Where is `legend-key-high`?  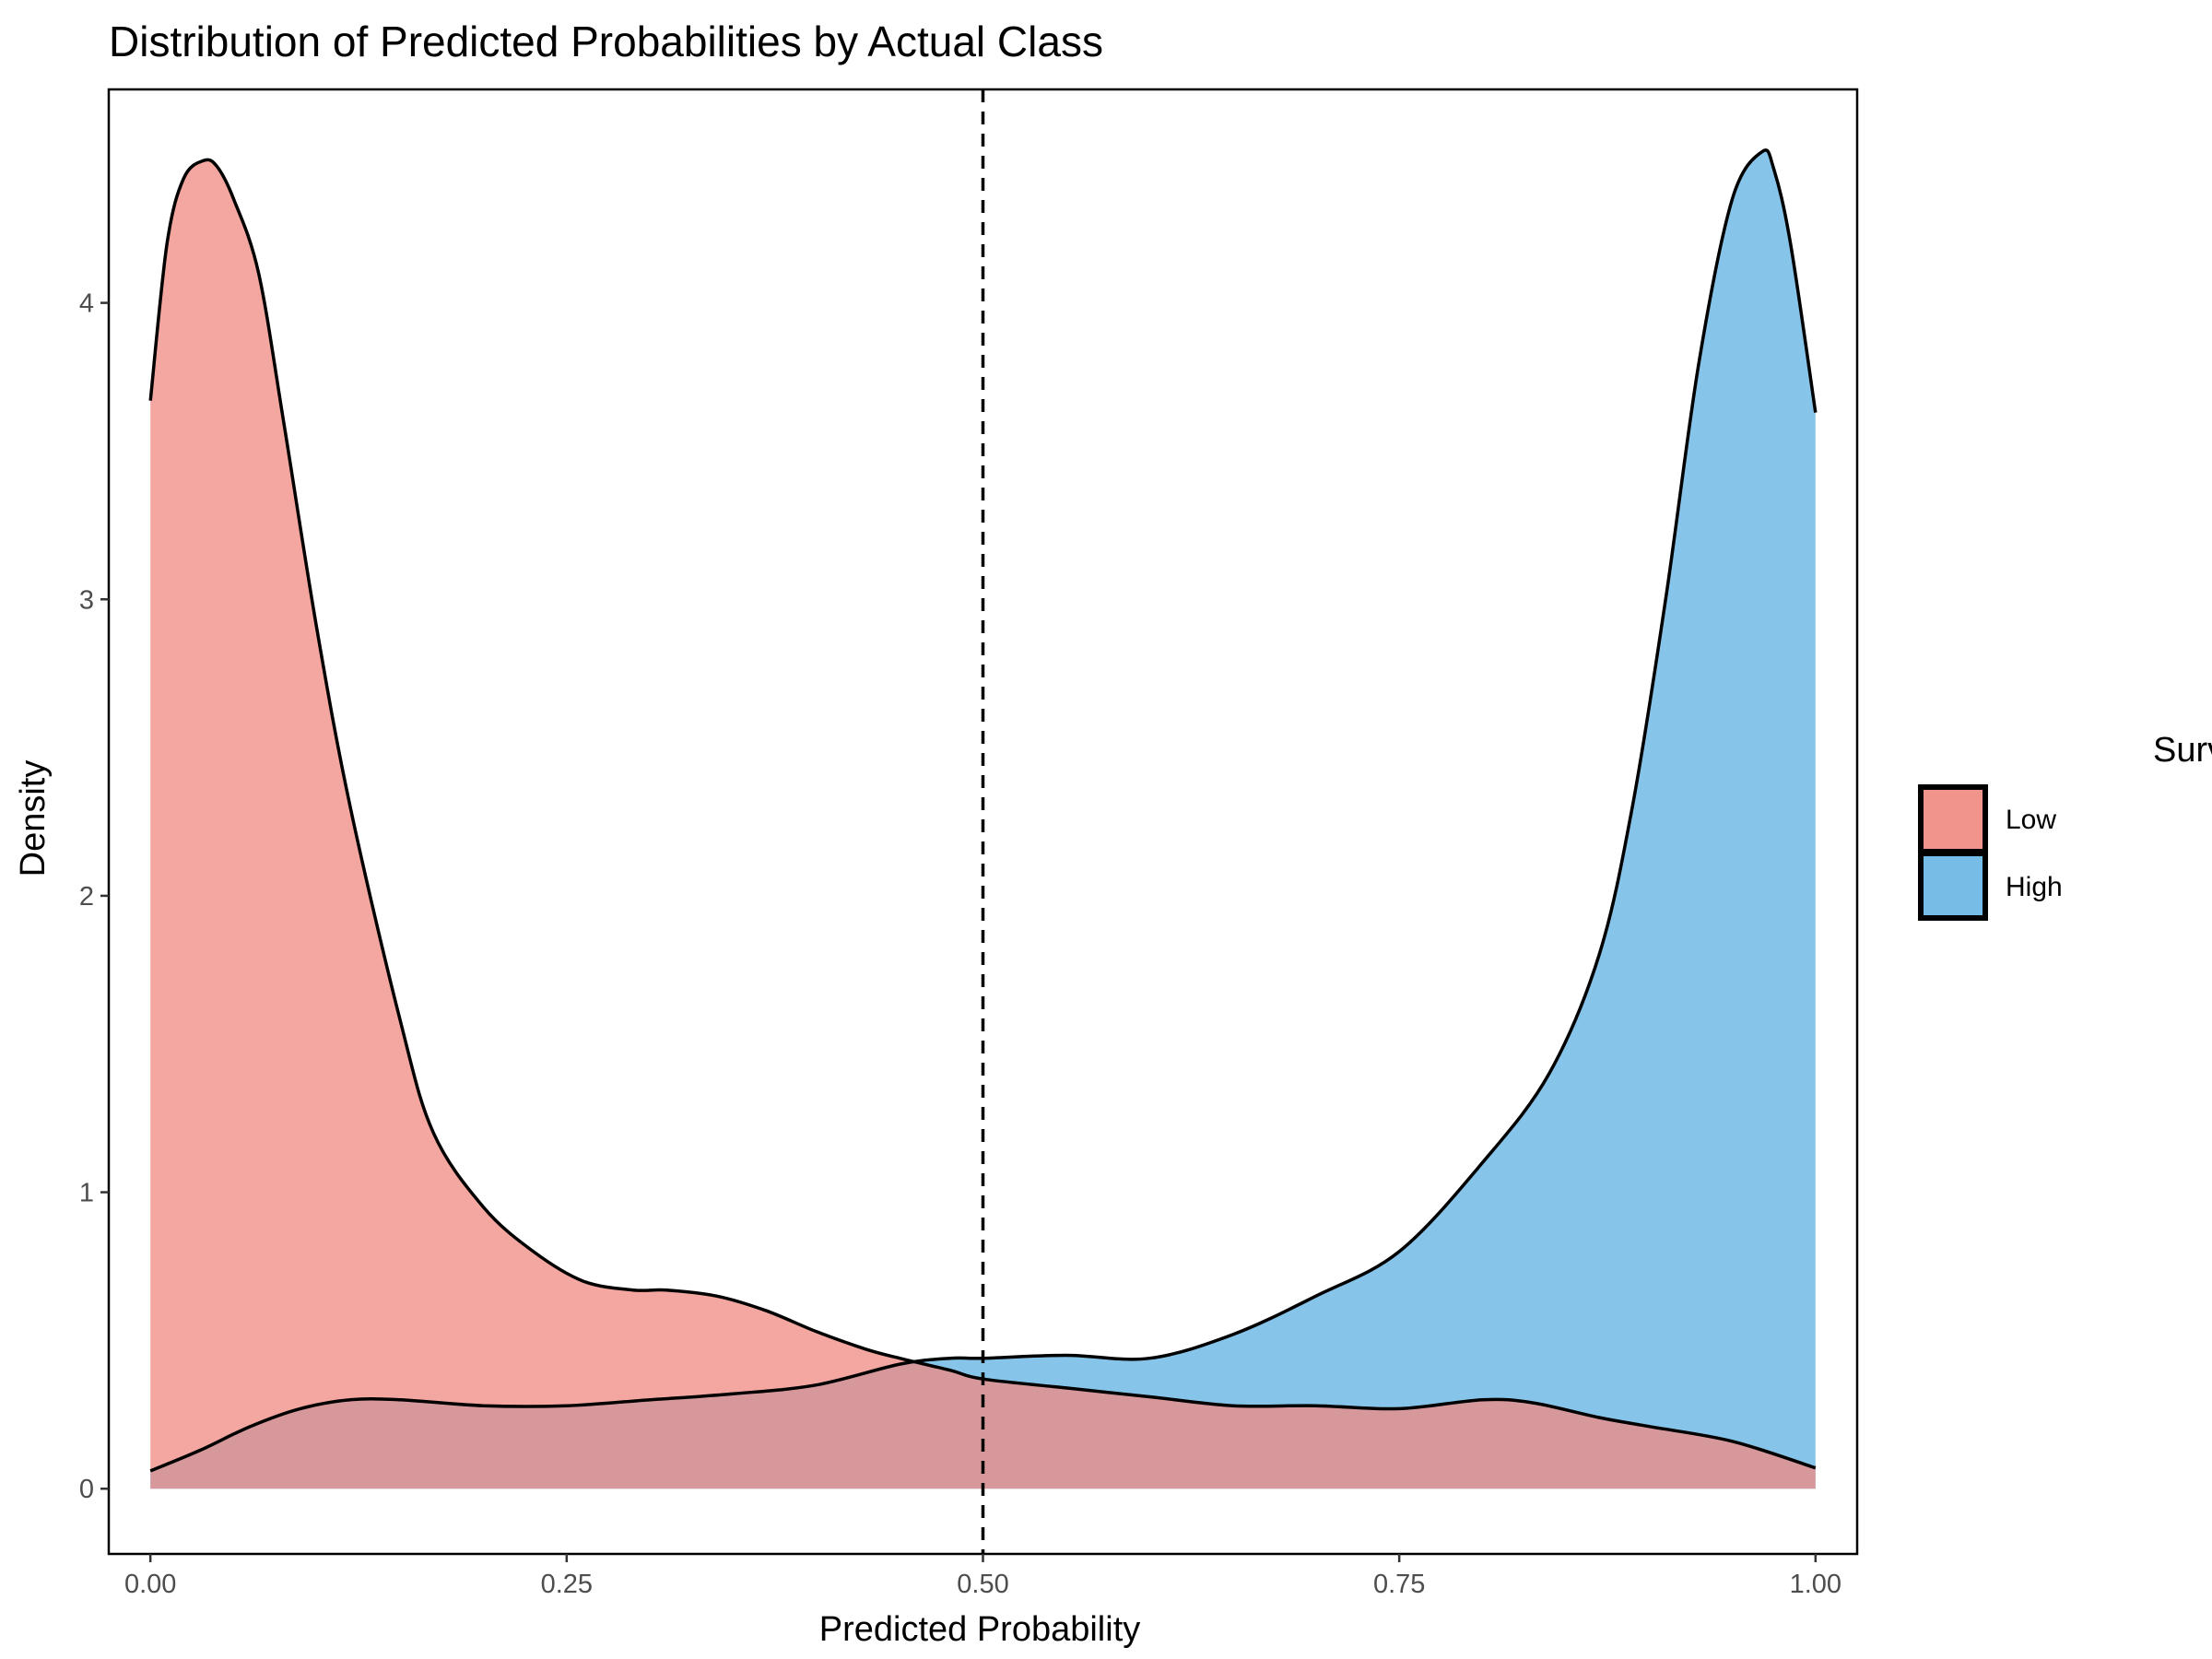
legend-key-high is located at coordinates (1953, 886).